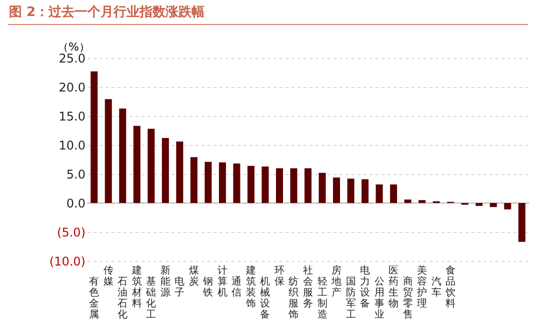 The image size is (550, 323). What do you see at coordinates (351, 298) in the screenshot?
I see `x-tick-label: 国防军工` at bounding box center [351, 298].